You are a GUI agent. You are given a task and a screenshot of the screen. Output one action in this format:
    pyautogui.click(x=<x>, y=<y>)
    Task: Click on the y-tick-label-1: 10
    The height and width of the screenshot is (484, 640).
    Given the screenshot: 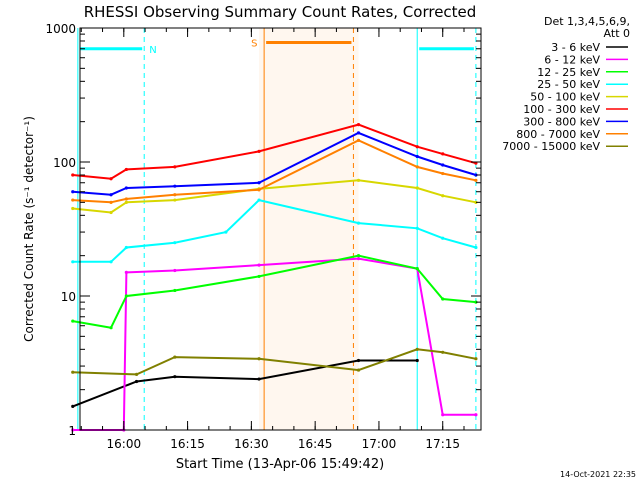 What is the action you would take?
    pyautogui.click(x=68, y=297)
    